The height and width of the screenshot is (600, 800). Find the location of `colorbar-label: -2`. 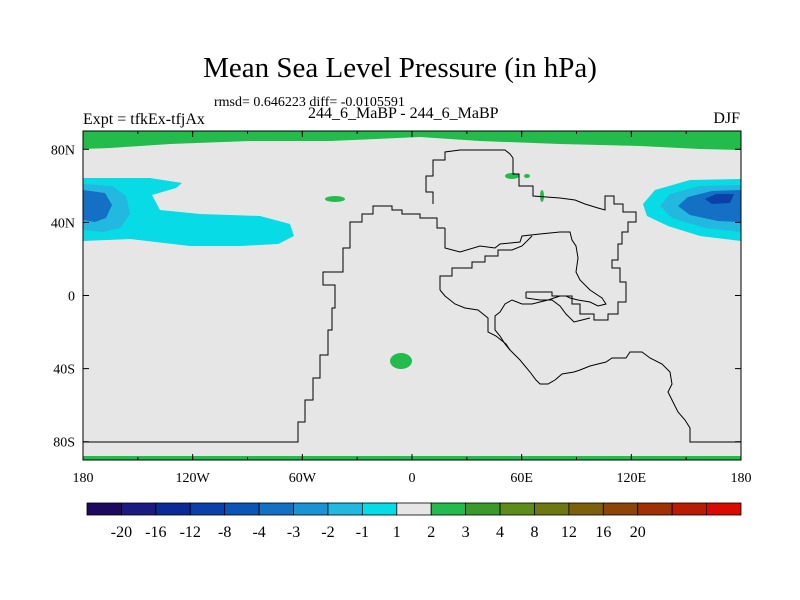

colorbar-label: -2 is located at coordinates (327, 532).